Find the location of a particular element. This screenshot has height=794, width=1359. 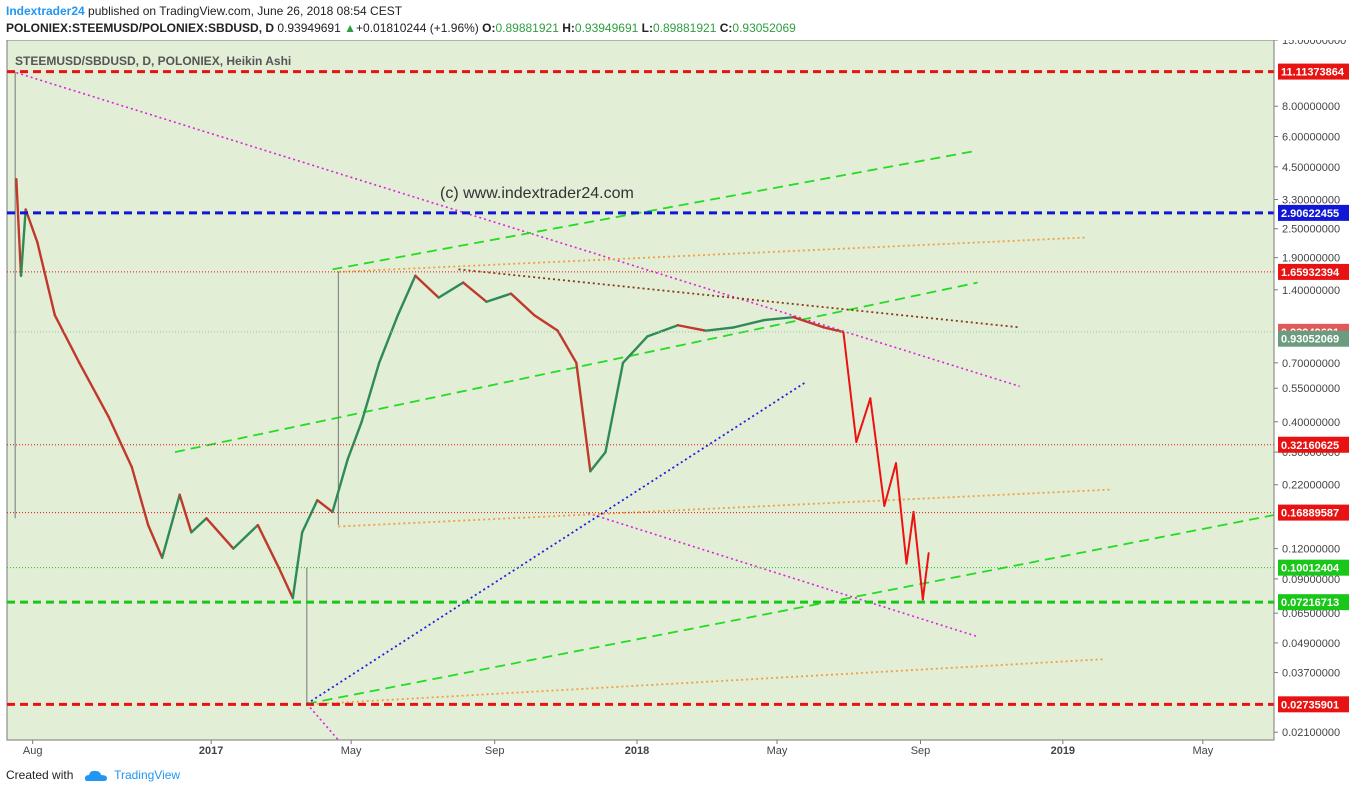

up-arrow-icon: ▲ is located at coordinates (350, 28).